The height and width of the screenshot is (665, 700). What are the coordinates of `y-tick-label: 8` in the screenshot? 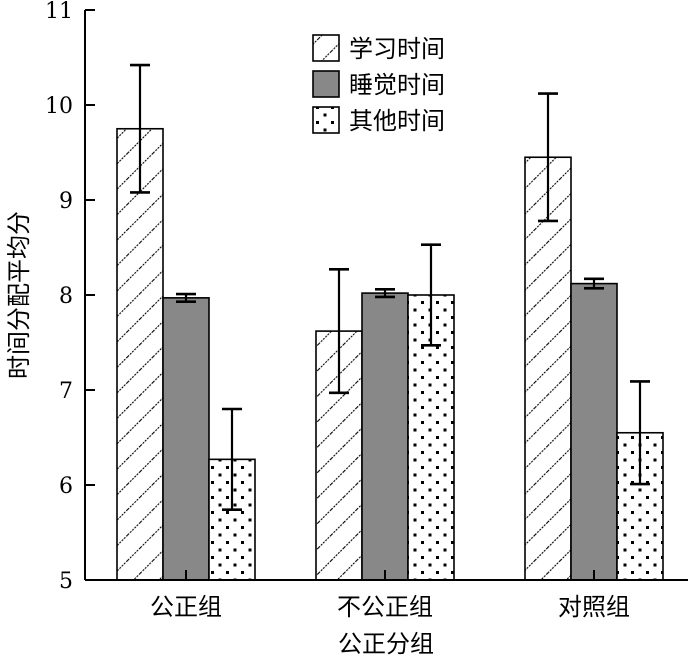 It's located at (66, 296).